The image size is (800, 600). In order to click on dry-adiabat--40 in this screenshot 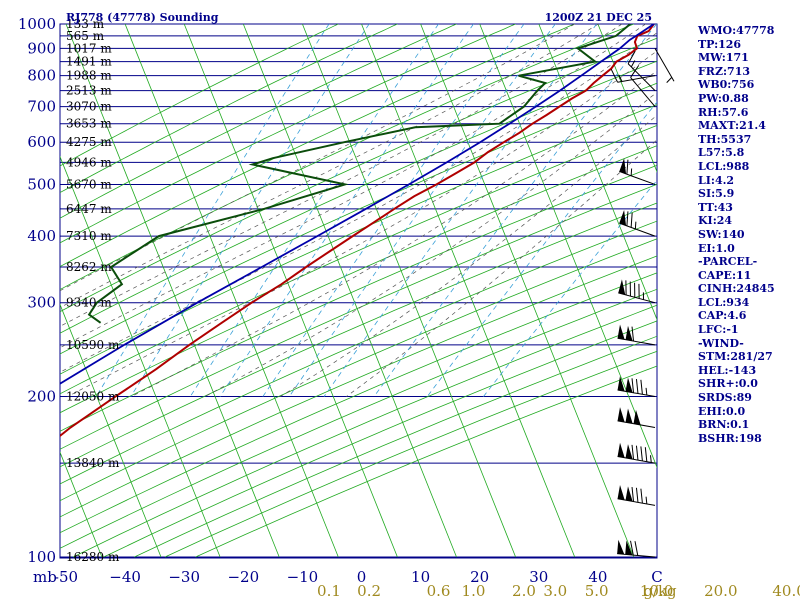, I will do `click(199, 95)`.